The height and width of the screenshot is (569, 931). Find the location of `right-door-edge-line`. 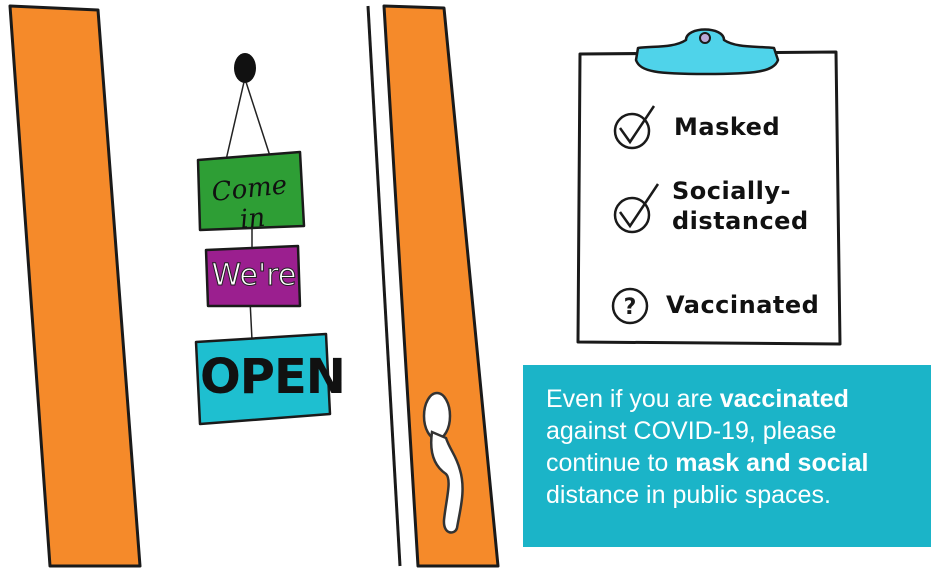

right-door-edge-line is located at coordinates (384, 286).